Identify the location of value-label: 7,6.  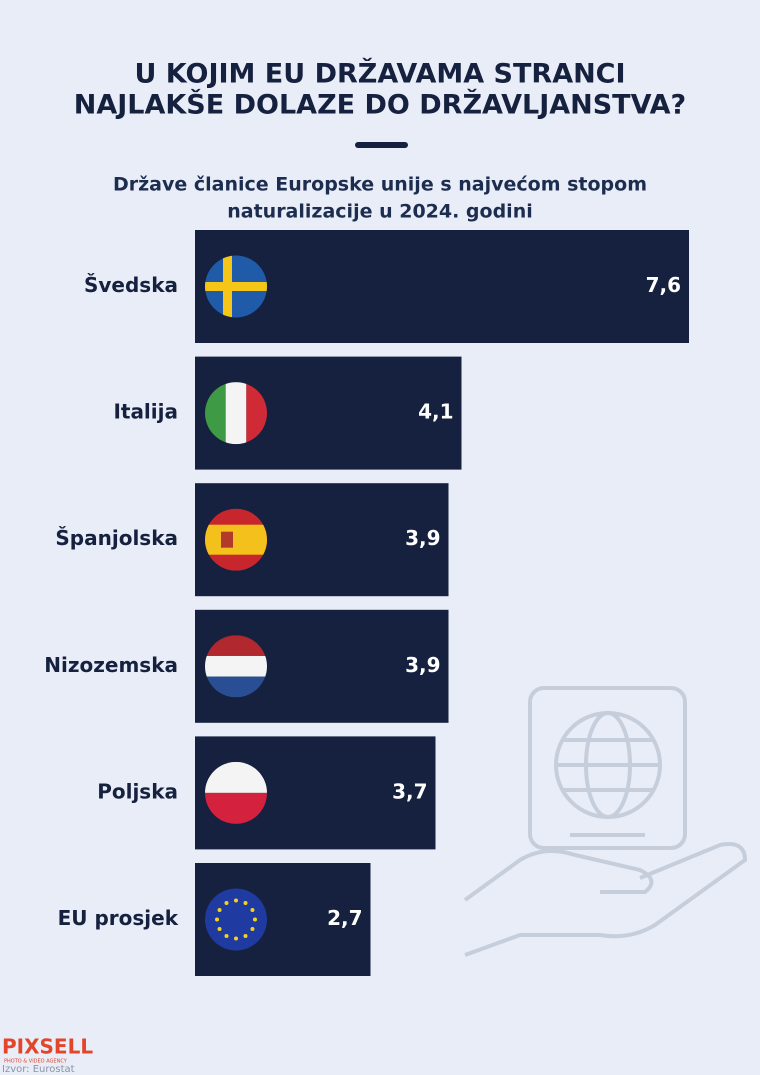
(663, 285).